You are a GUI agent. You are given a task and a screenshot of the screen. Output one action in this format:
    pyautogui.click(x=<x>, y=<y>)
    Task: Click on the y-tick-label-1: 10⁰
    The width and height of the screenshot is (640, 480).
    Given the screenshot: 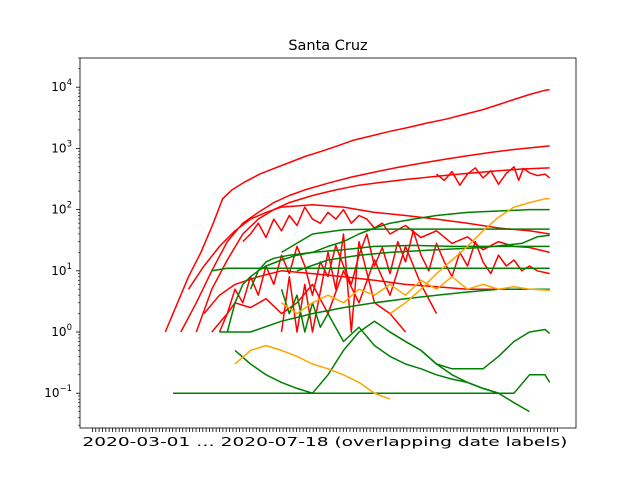 What is the action you would take?
    pyautogui.click(x=61, y=331)
    